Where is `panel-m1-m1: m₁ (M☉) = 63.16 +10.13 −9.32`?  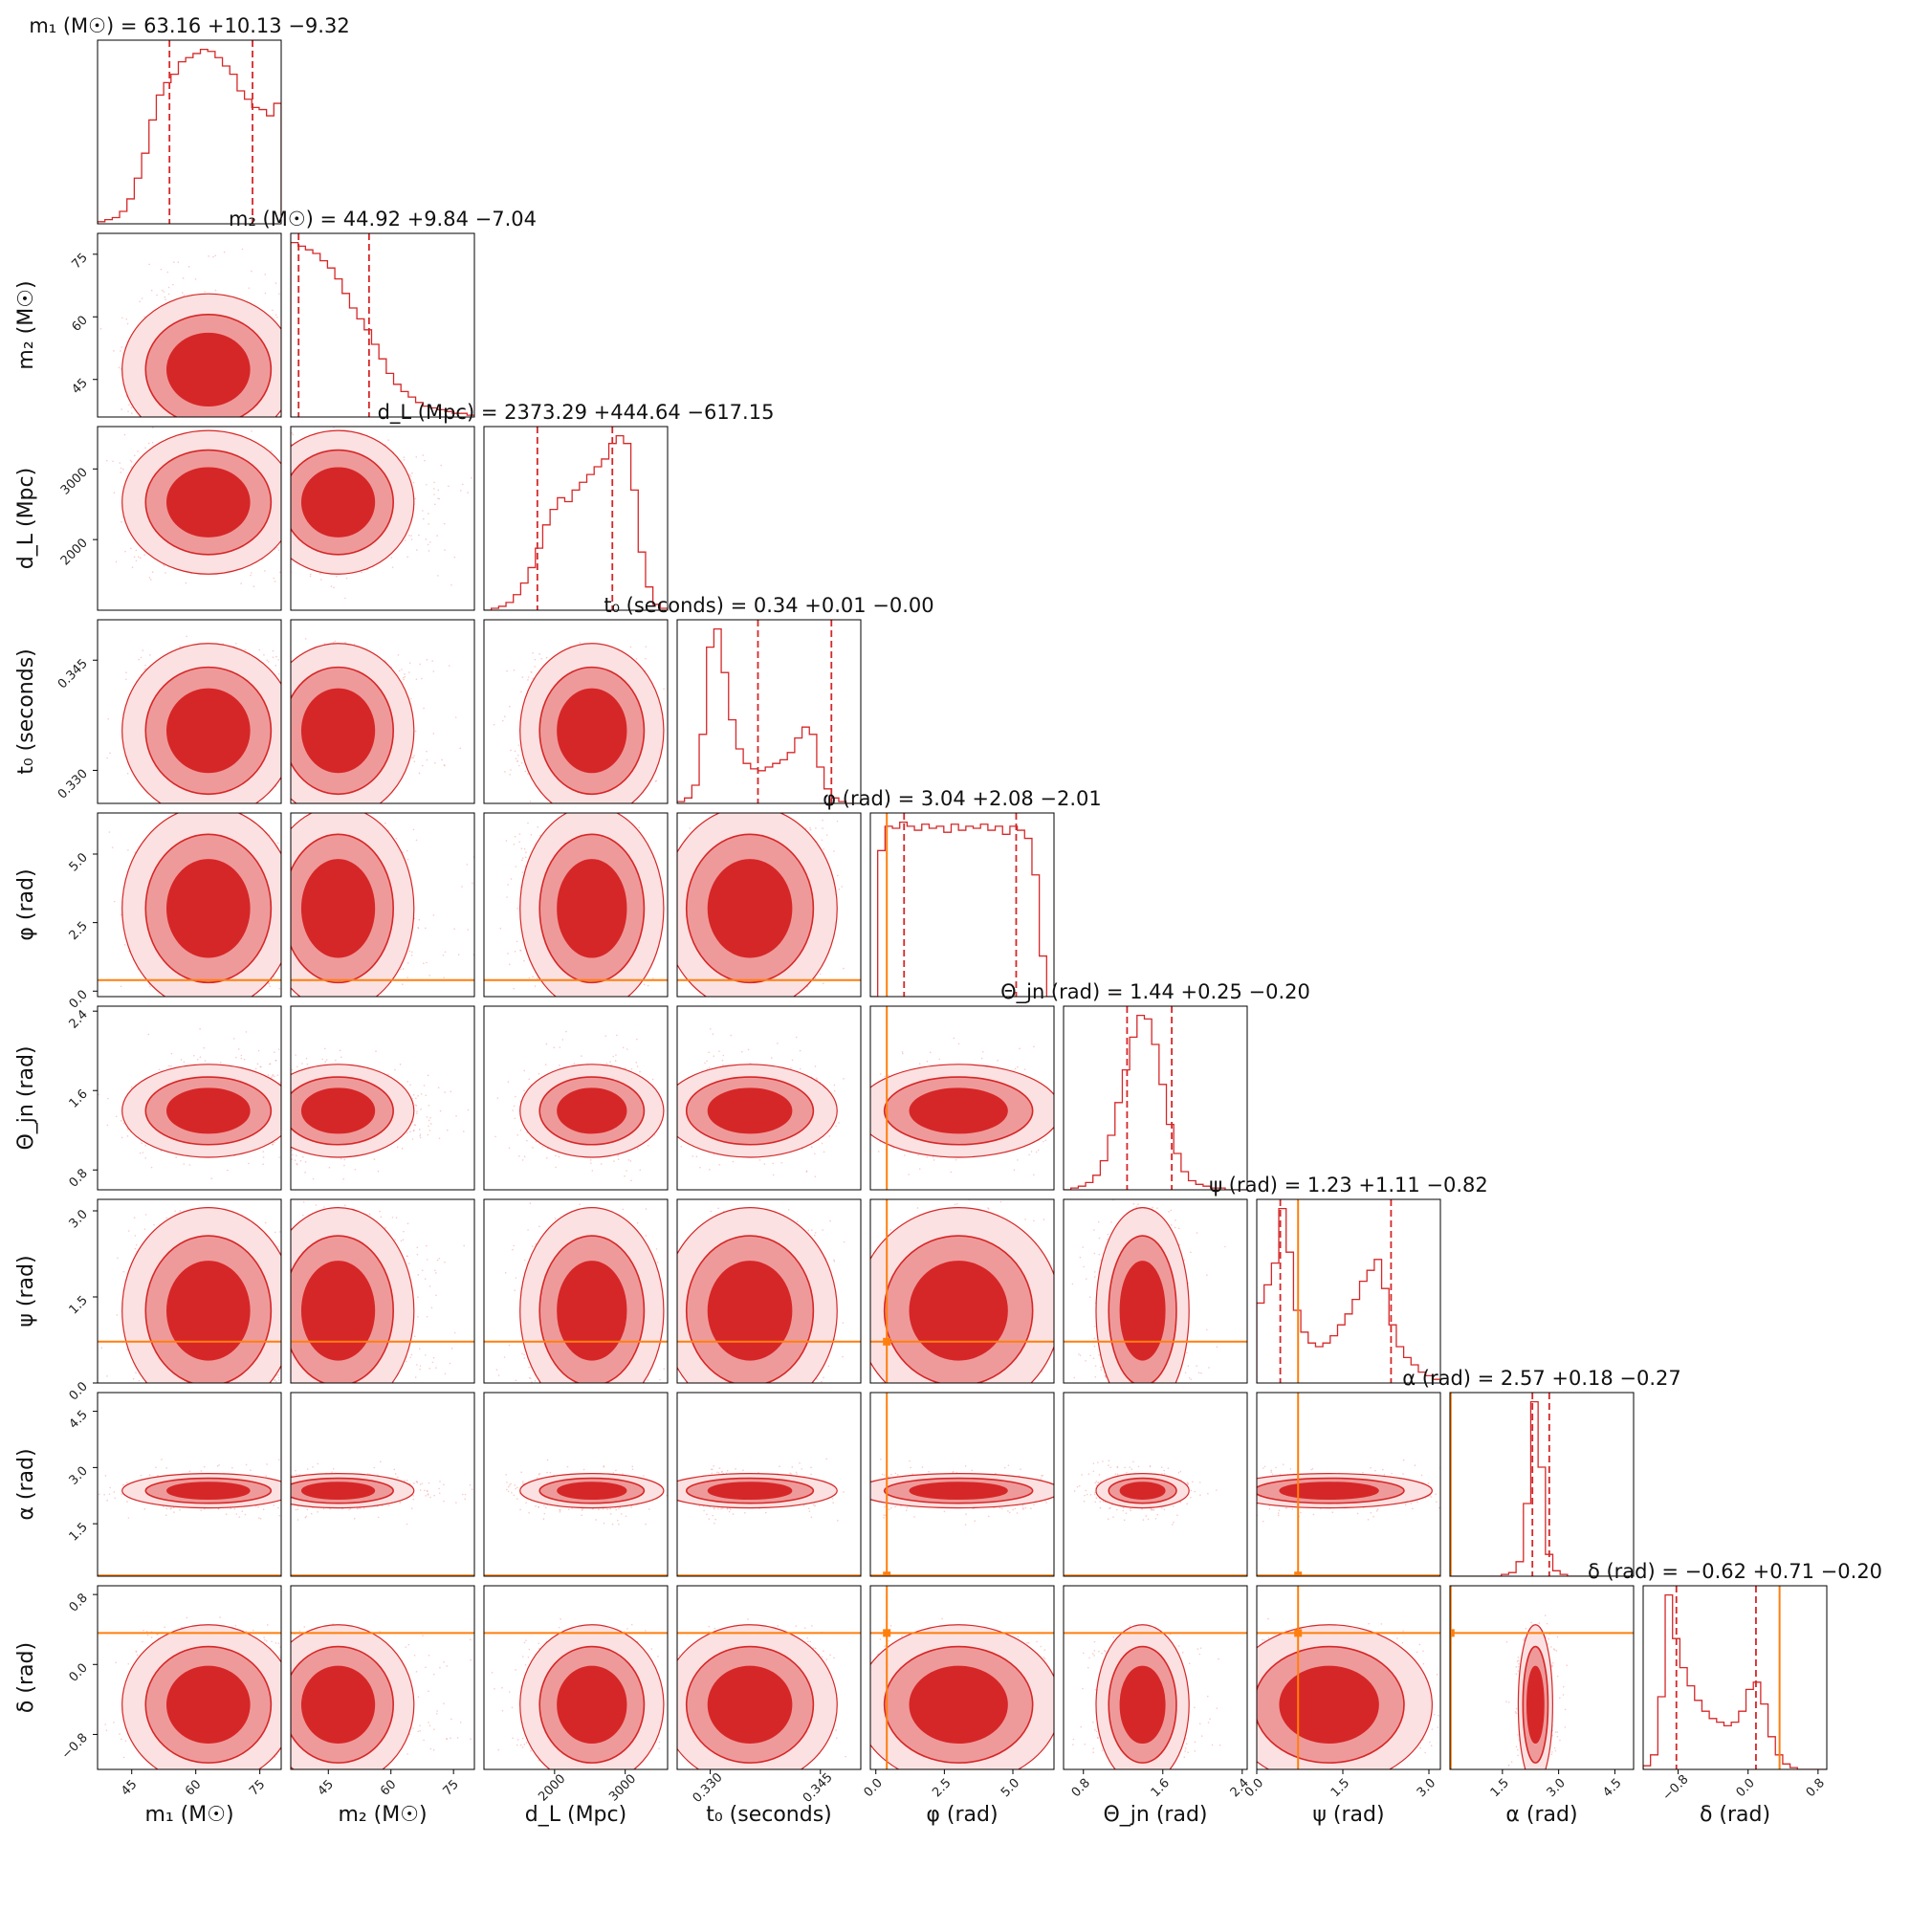
panel-m1-m1: m₁ (M☉) = 63.16 +10.13 −9.32 is located at coordinates (189, 119).